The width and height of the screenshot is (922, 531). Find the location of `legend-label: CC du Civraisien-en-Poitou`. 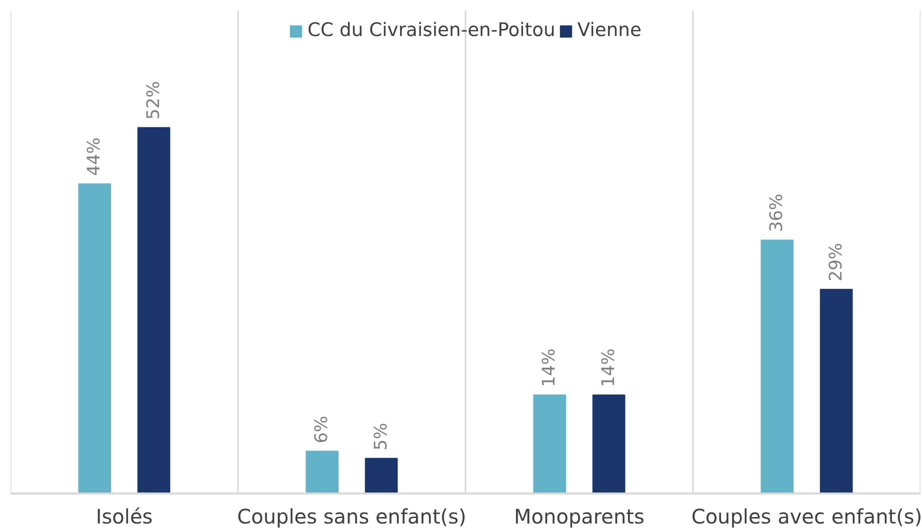

legend-label: CC du Civraisien-en-Poitou is located at coordinates (432, 30).